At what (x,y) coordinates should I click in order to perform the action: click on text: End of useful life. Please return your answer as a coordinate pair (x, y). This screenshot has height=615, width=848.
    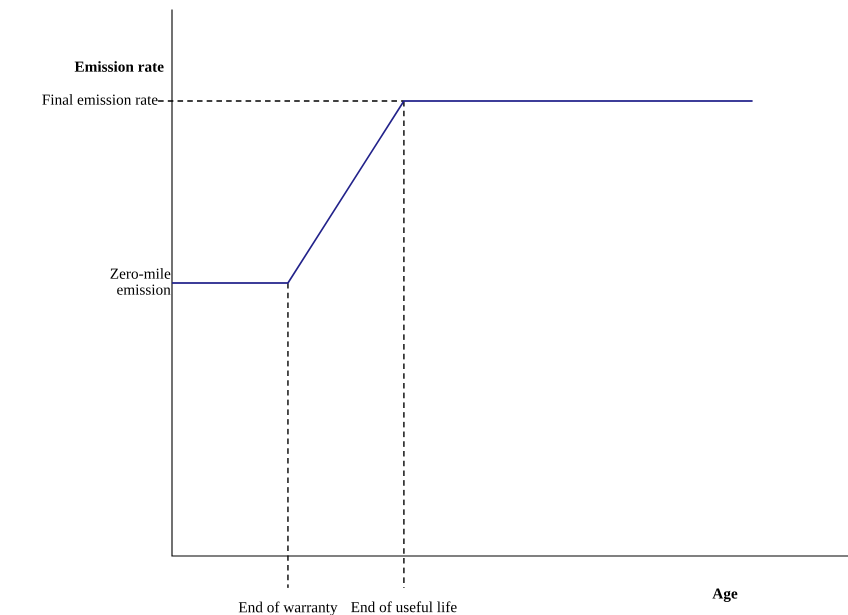
    Looking at the image, I should click on (404, 606).